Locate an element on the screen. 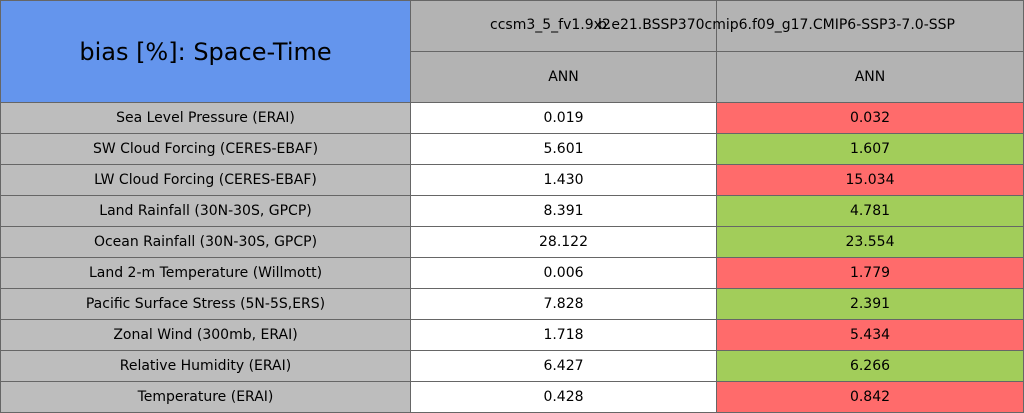 The height and width of the screenshot is (413, 1024). title: bias [%]: Space-Time is located at coordinates (205, 51).